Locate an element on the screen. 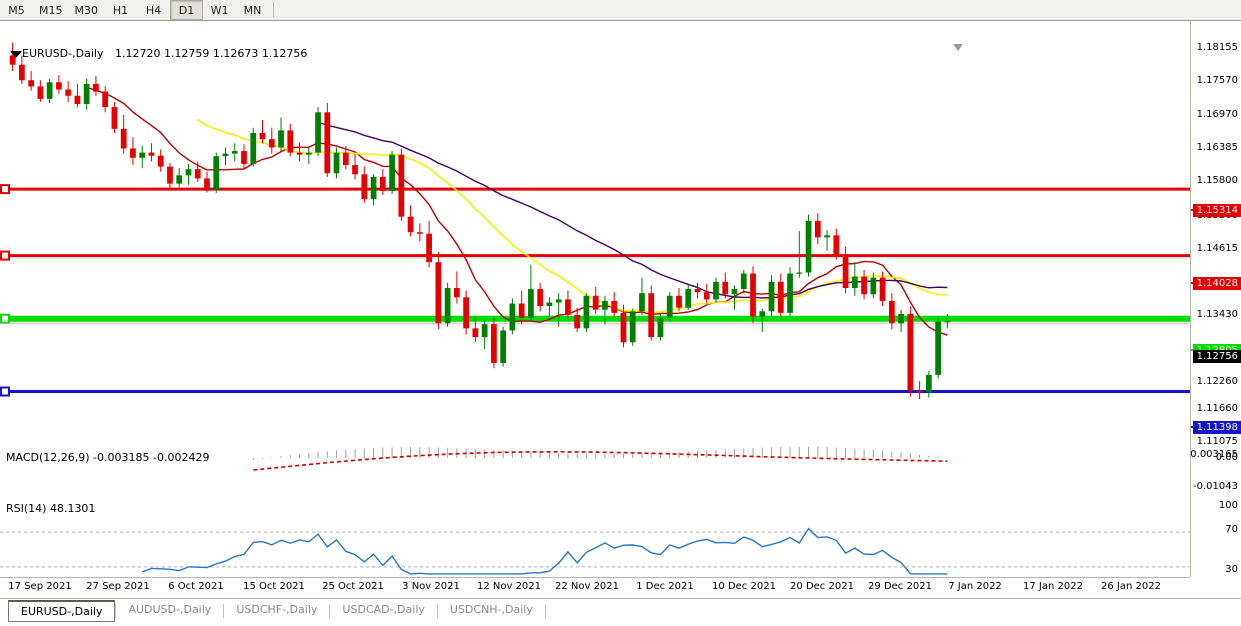 The image size is (1241, 626). timeframe-button-h1: H1 is located at coordinates (120, 10).